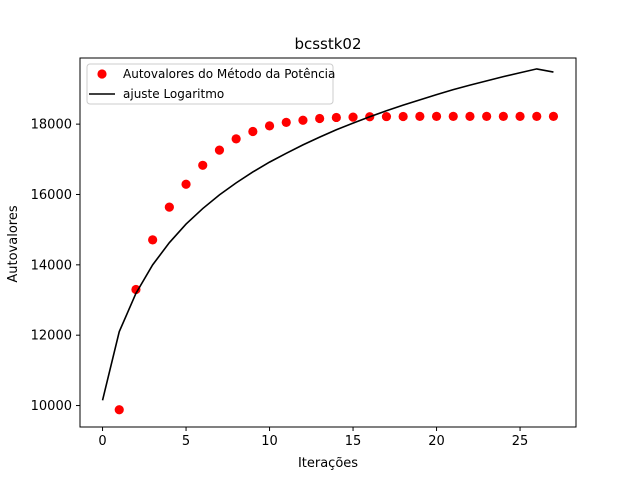  What do you see at coordinates (229, 74) in the screenshot?
I see `legend-label: Autovalores do Método da Potência` at bounding box center [229, 74].